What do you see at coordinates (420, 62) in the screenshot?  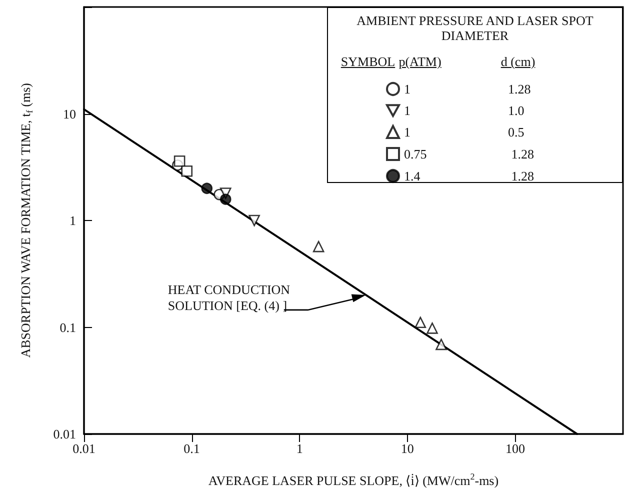 I see `annotation: p(ATM)` at bounding box center [420, 62].